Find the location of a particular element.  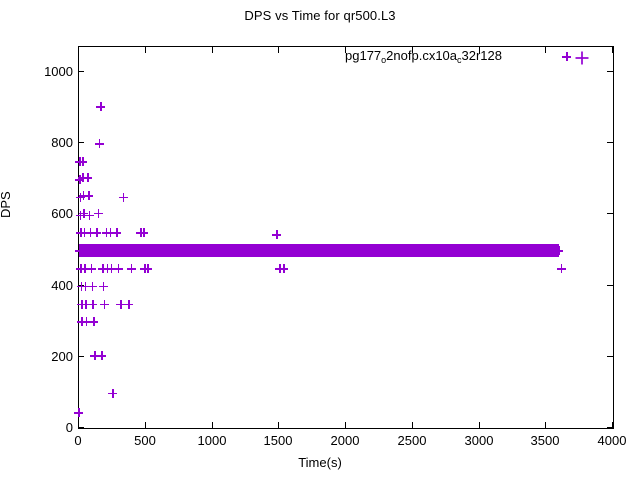

x-tick-label: 1500 is located at coordinates (278, 440).